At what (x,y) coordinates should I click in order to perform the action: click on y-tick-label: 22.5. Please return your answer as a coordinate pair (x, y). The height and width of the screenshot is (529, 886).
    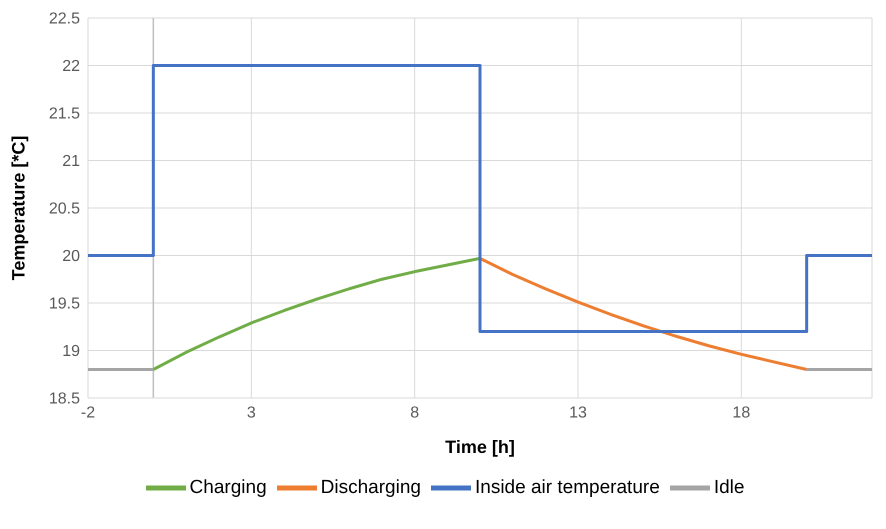
    Looking at the image, I should click on (64, 19).